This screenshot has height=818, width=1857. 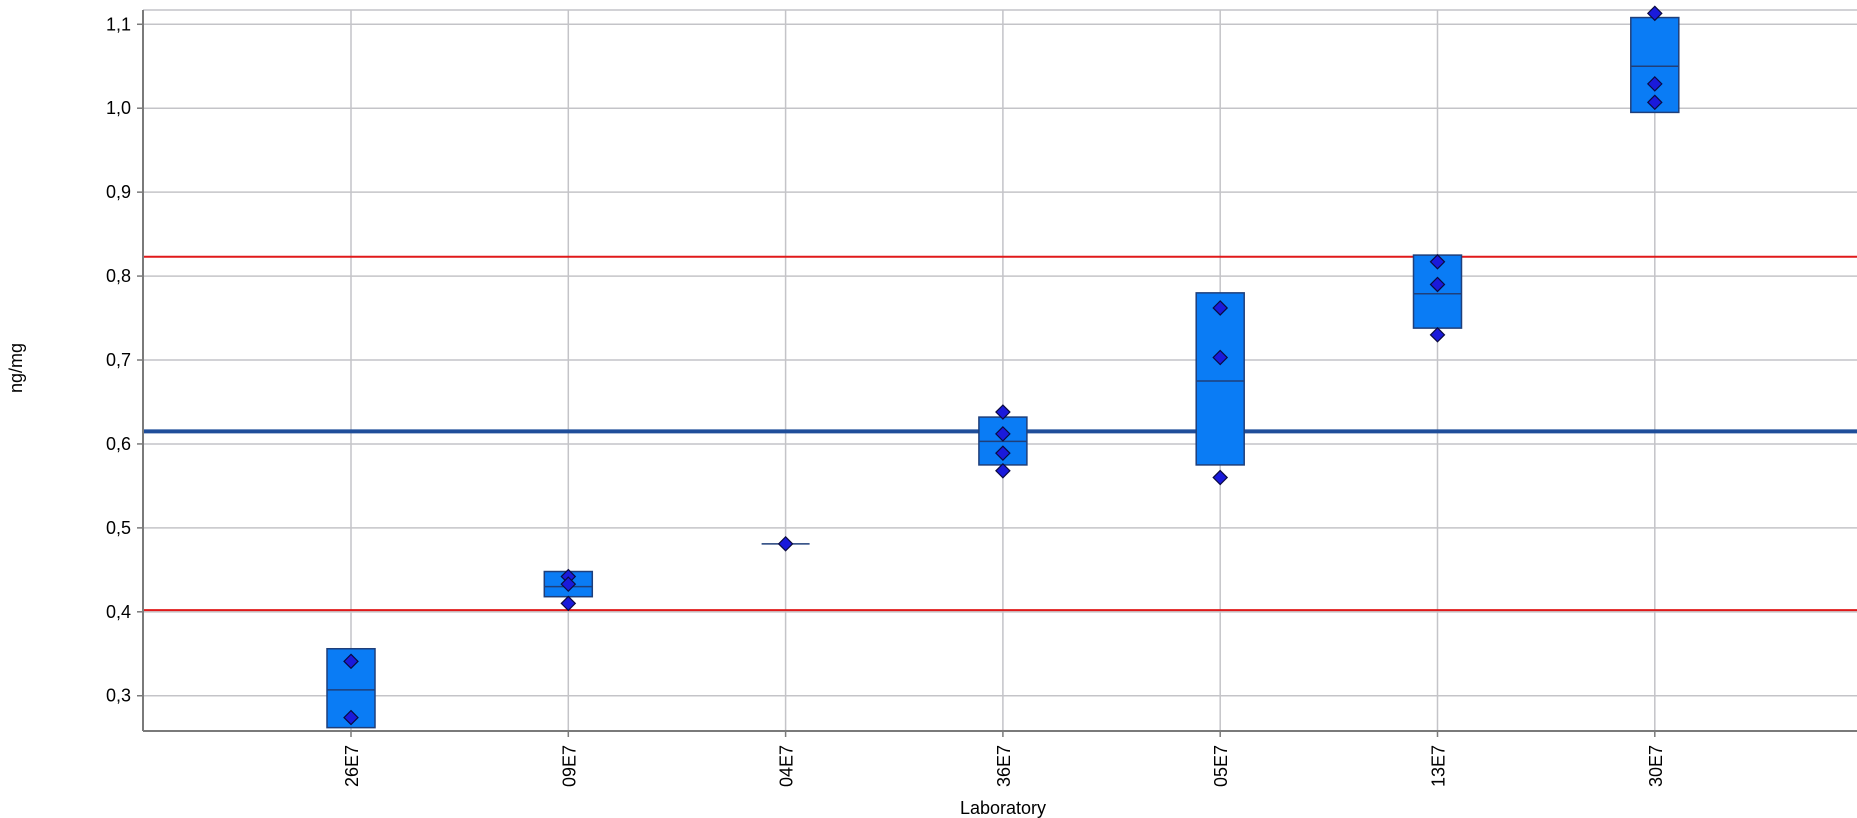 What do you see at coordinates (118, 612) in the screenshot?
I see `y-tick-label: 0,4` at bounding box center [118, 612].